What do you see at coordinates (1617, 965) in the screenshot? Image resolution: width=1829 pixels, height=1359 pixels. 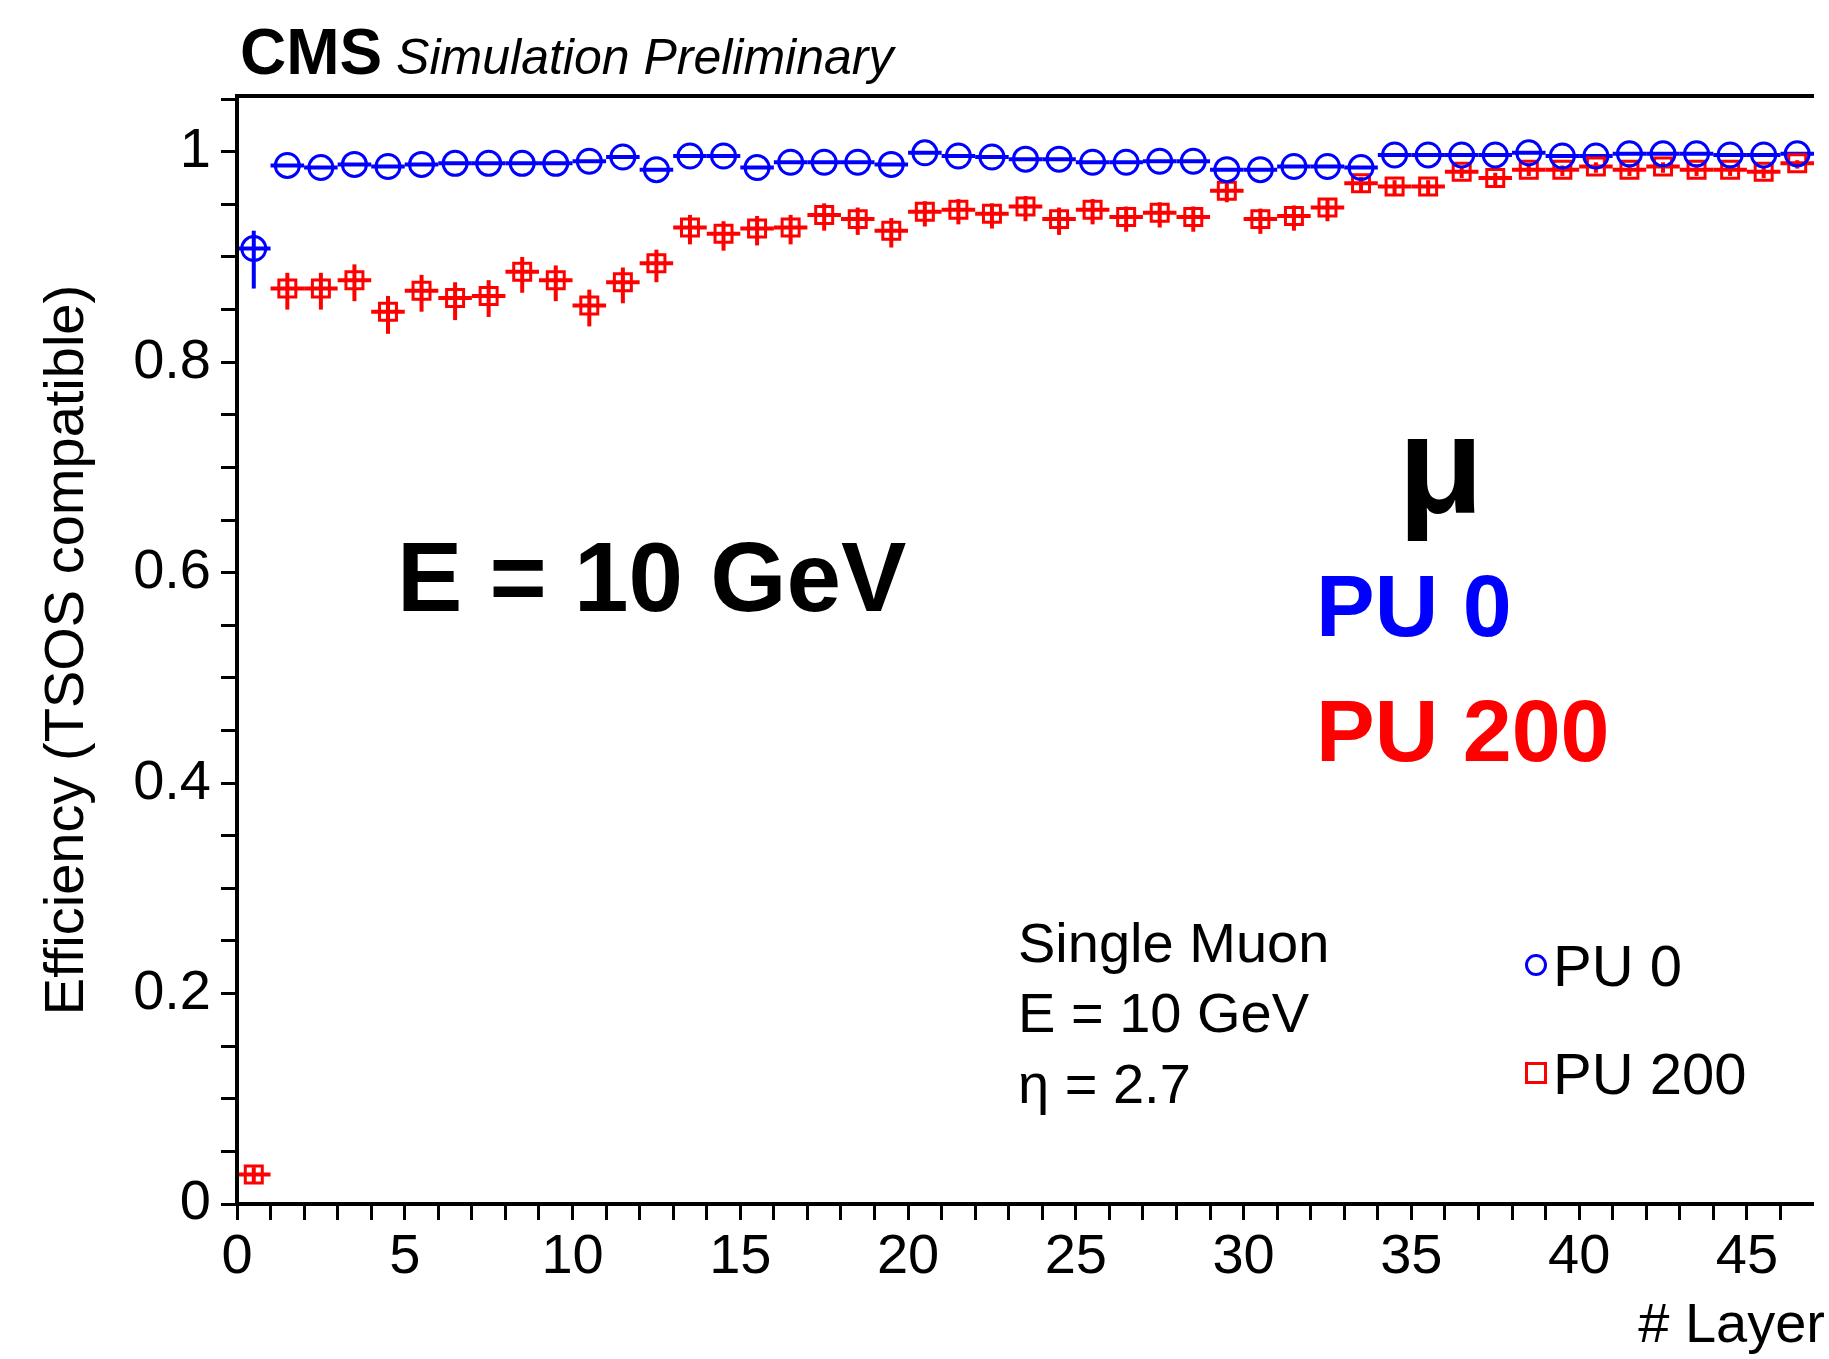 I see `legend-label: PU 0` at bounding box center [1617, 965].